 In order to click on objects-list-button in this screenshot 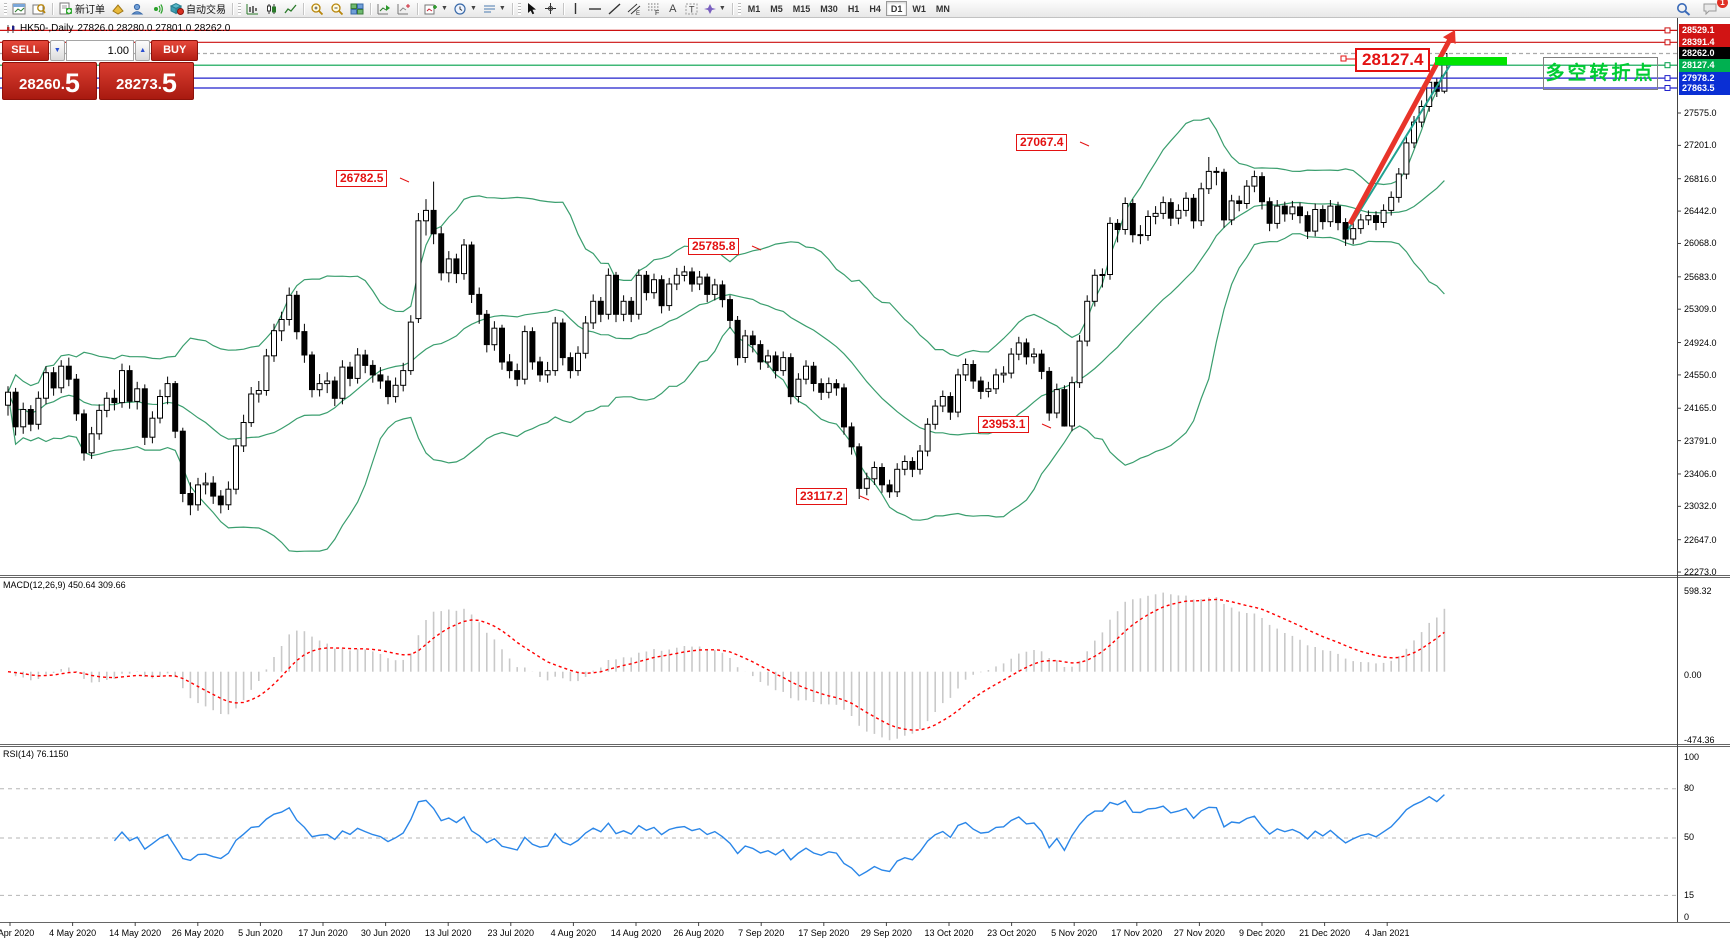, I will do `click(404, 9)`.